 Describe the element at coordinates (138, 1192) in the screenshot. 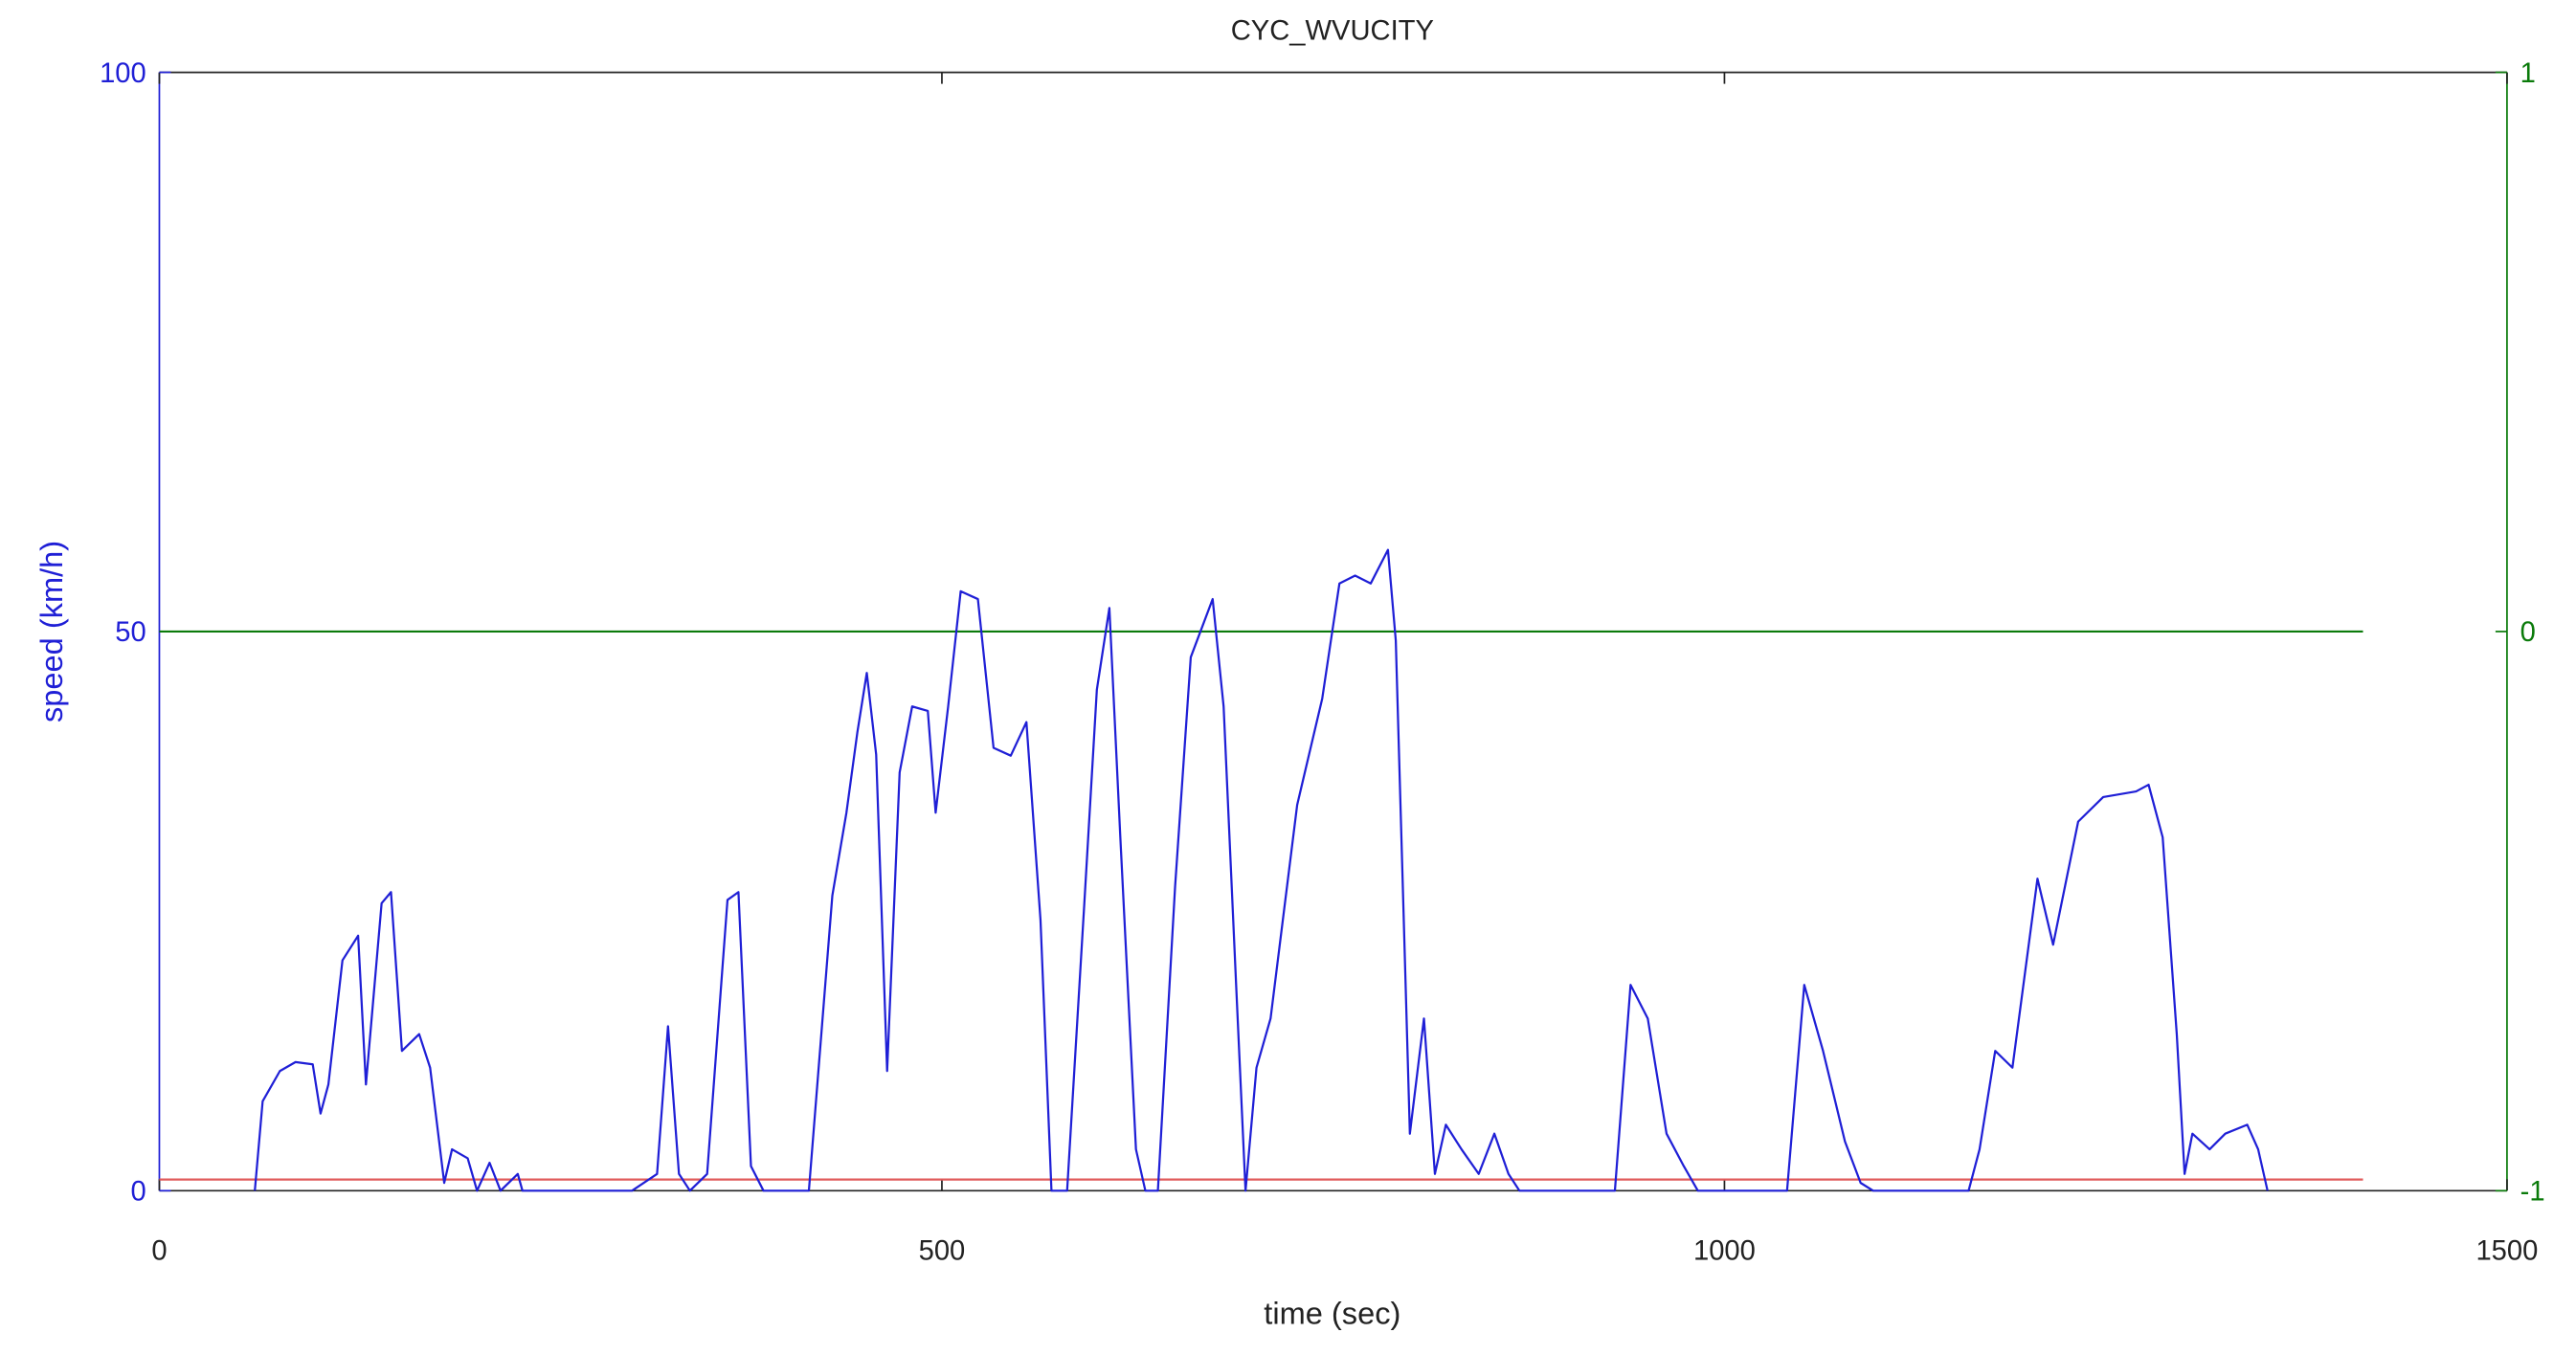

I see `y-tick-label: 0` at that location.